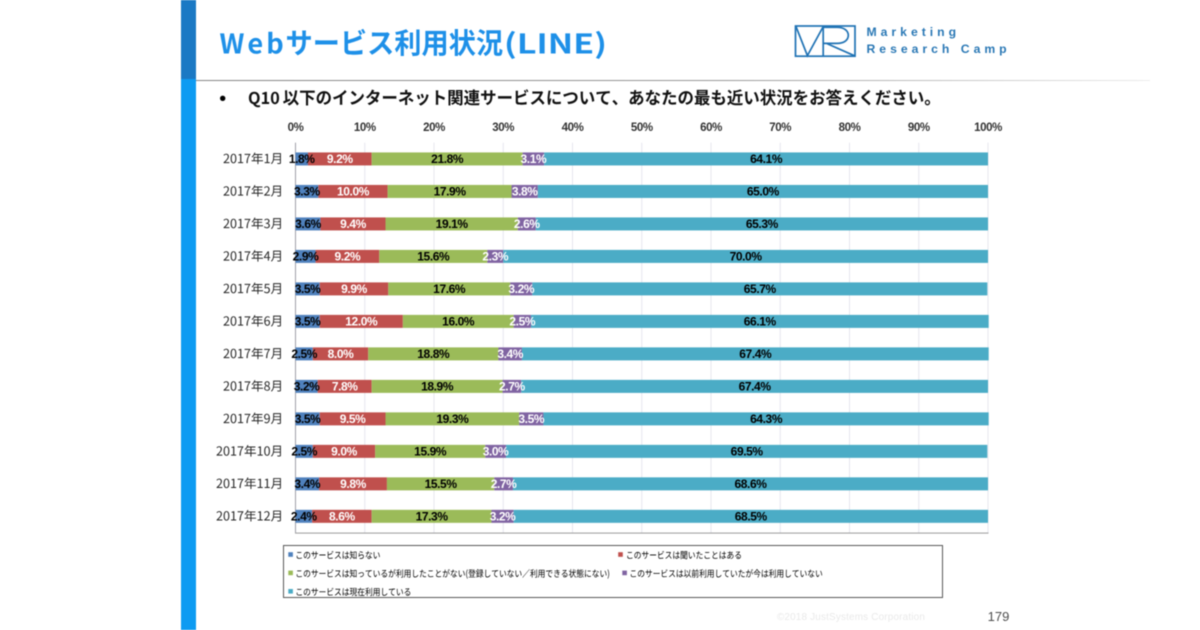 The width and height of the screenshot is (1200, 630). Describe the element at coordinates (766, 419) in the screenshot. I see `svg-text: 64.3%` at that location.